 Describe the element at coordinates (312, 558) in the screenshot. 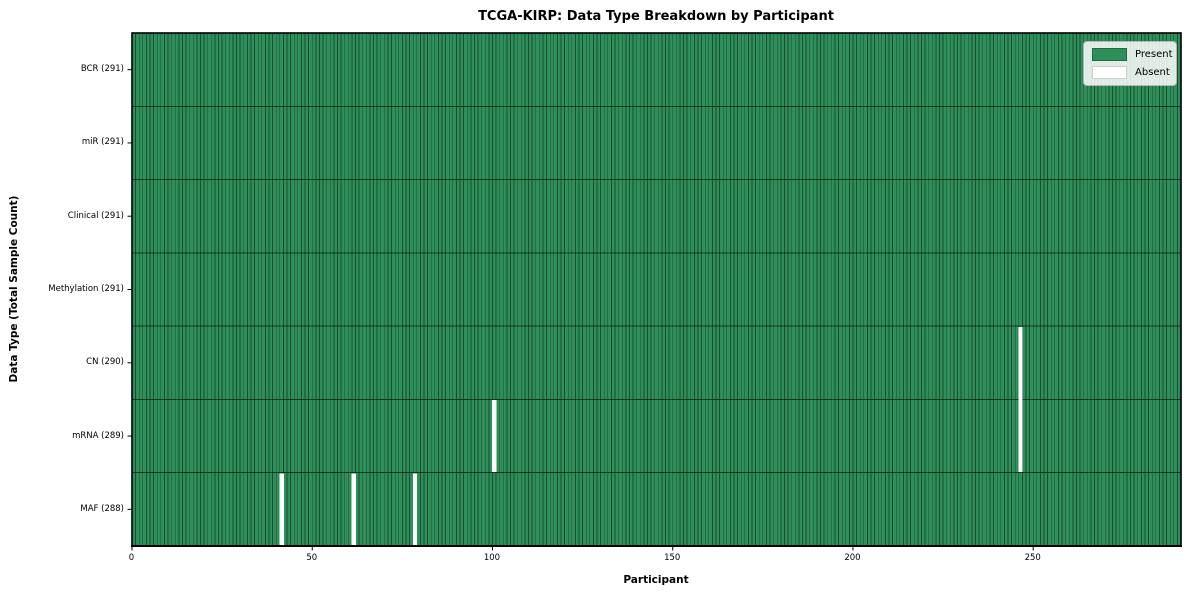

I see `x-tick-label: 50` at that location.